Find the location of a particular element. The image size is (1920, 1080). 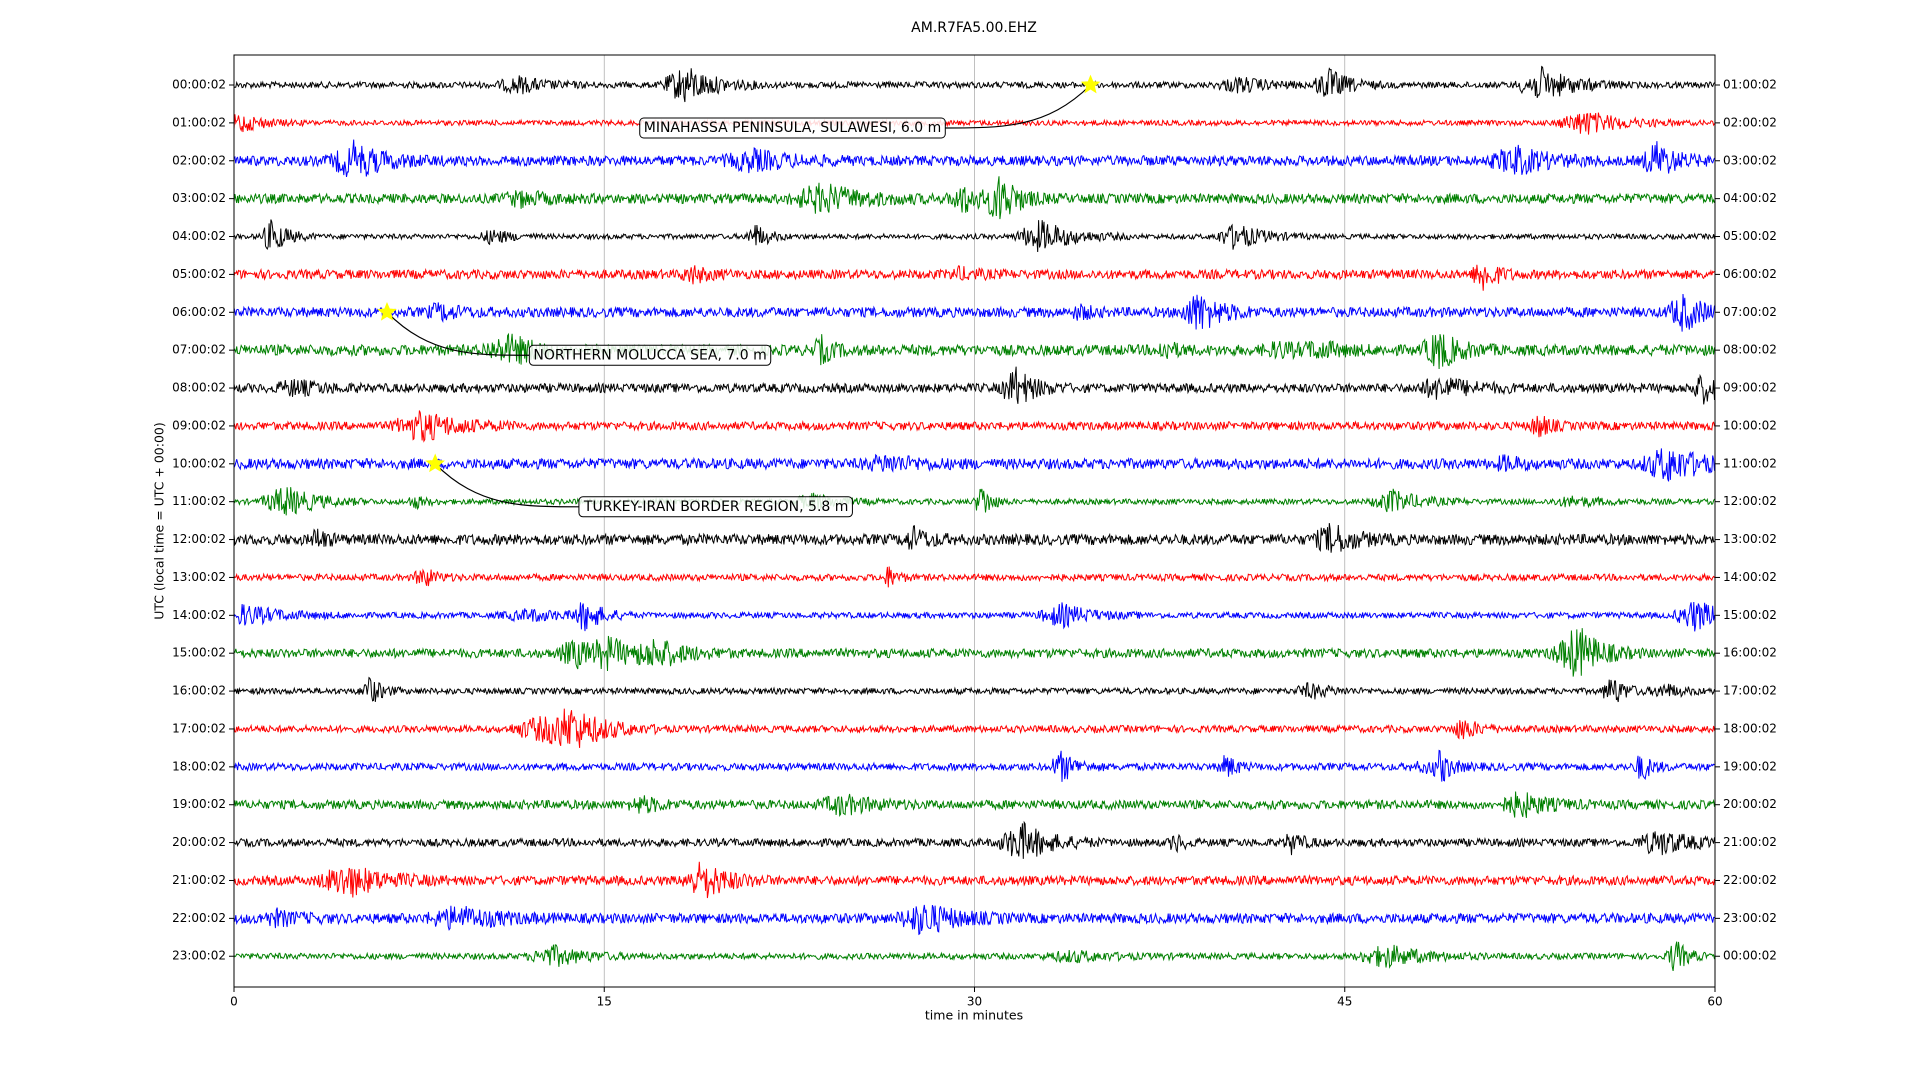

y-tick-label: 10:00:02 is located at coordinates (199, 463).